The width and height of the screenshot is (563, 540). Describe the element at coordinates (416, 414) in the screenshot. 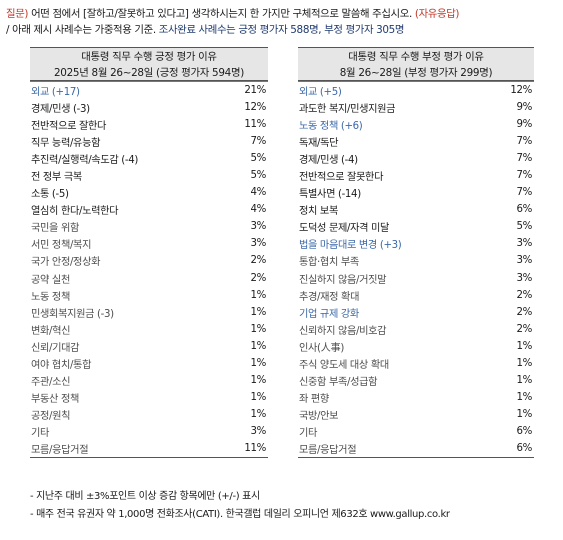

I see `table-row: 국방/안보 1%` at that location.